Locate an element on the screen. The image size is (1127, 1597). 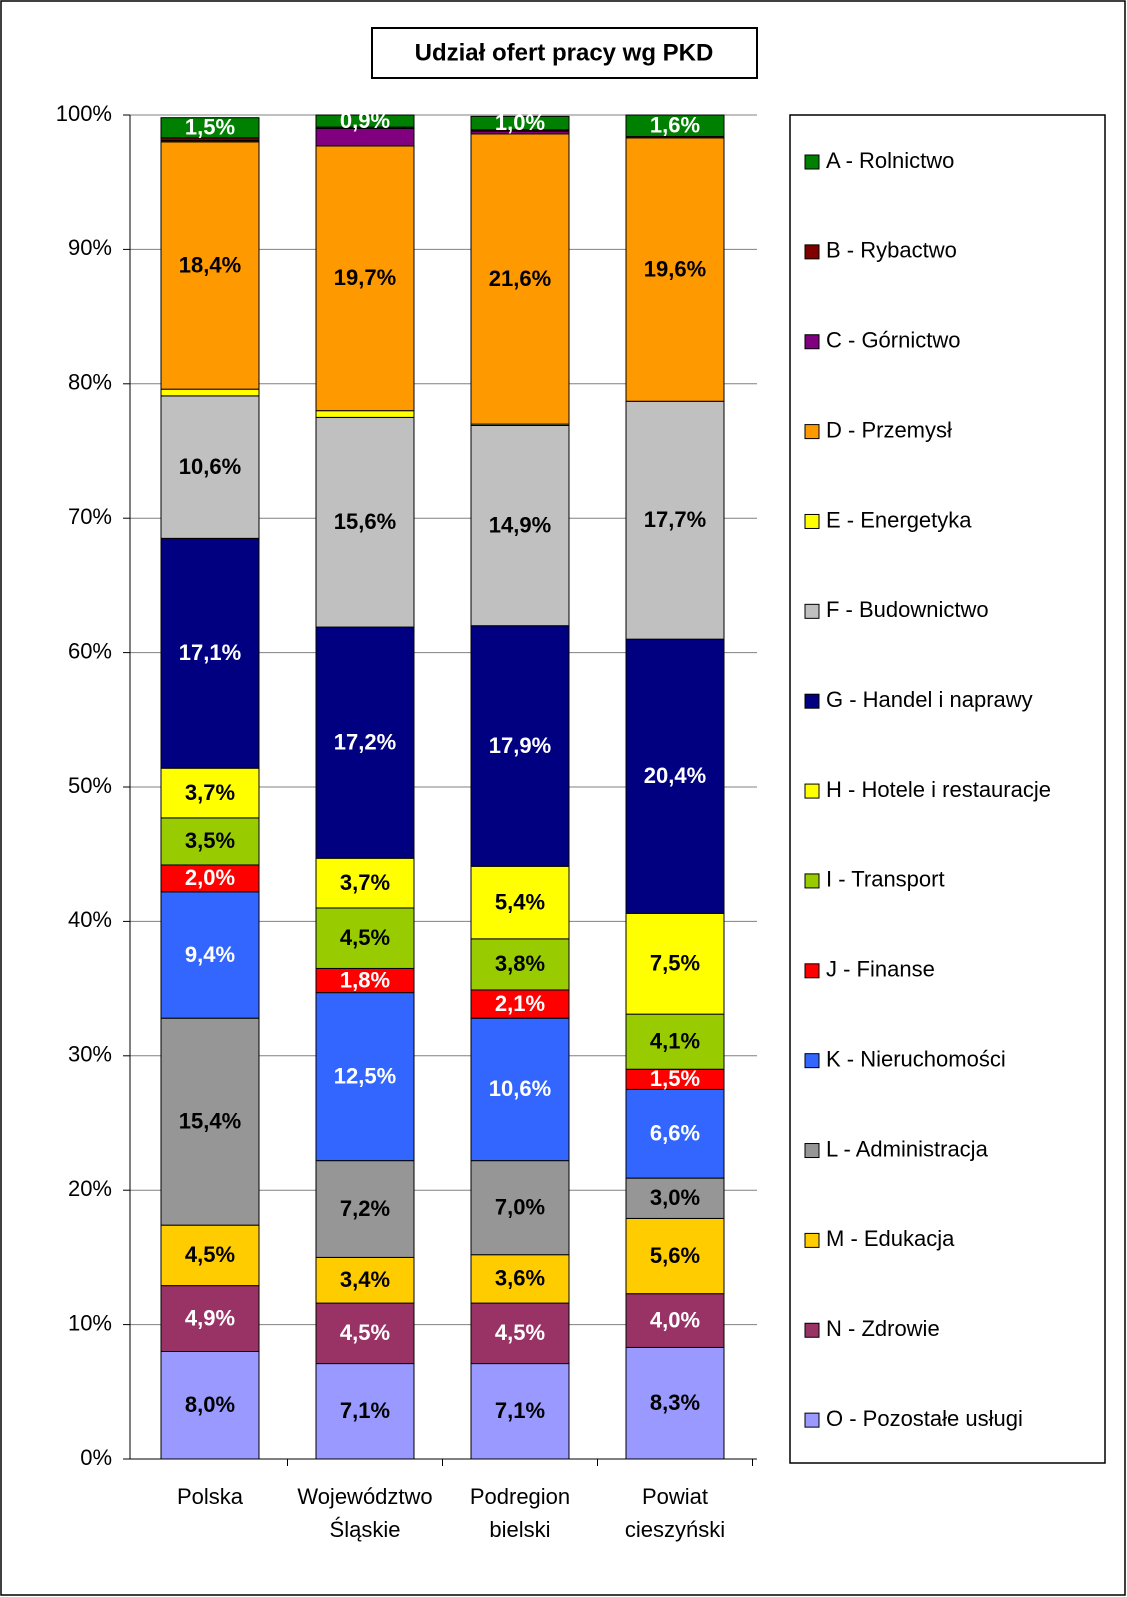
data-label: 8,0% is located at coordinates (210, 1404).